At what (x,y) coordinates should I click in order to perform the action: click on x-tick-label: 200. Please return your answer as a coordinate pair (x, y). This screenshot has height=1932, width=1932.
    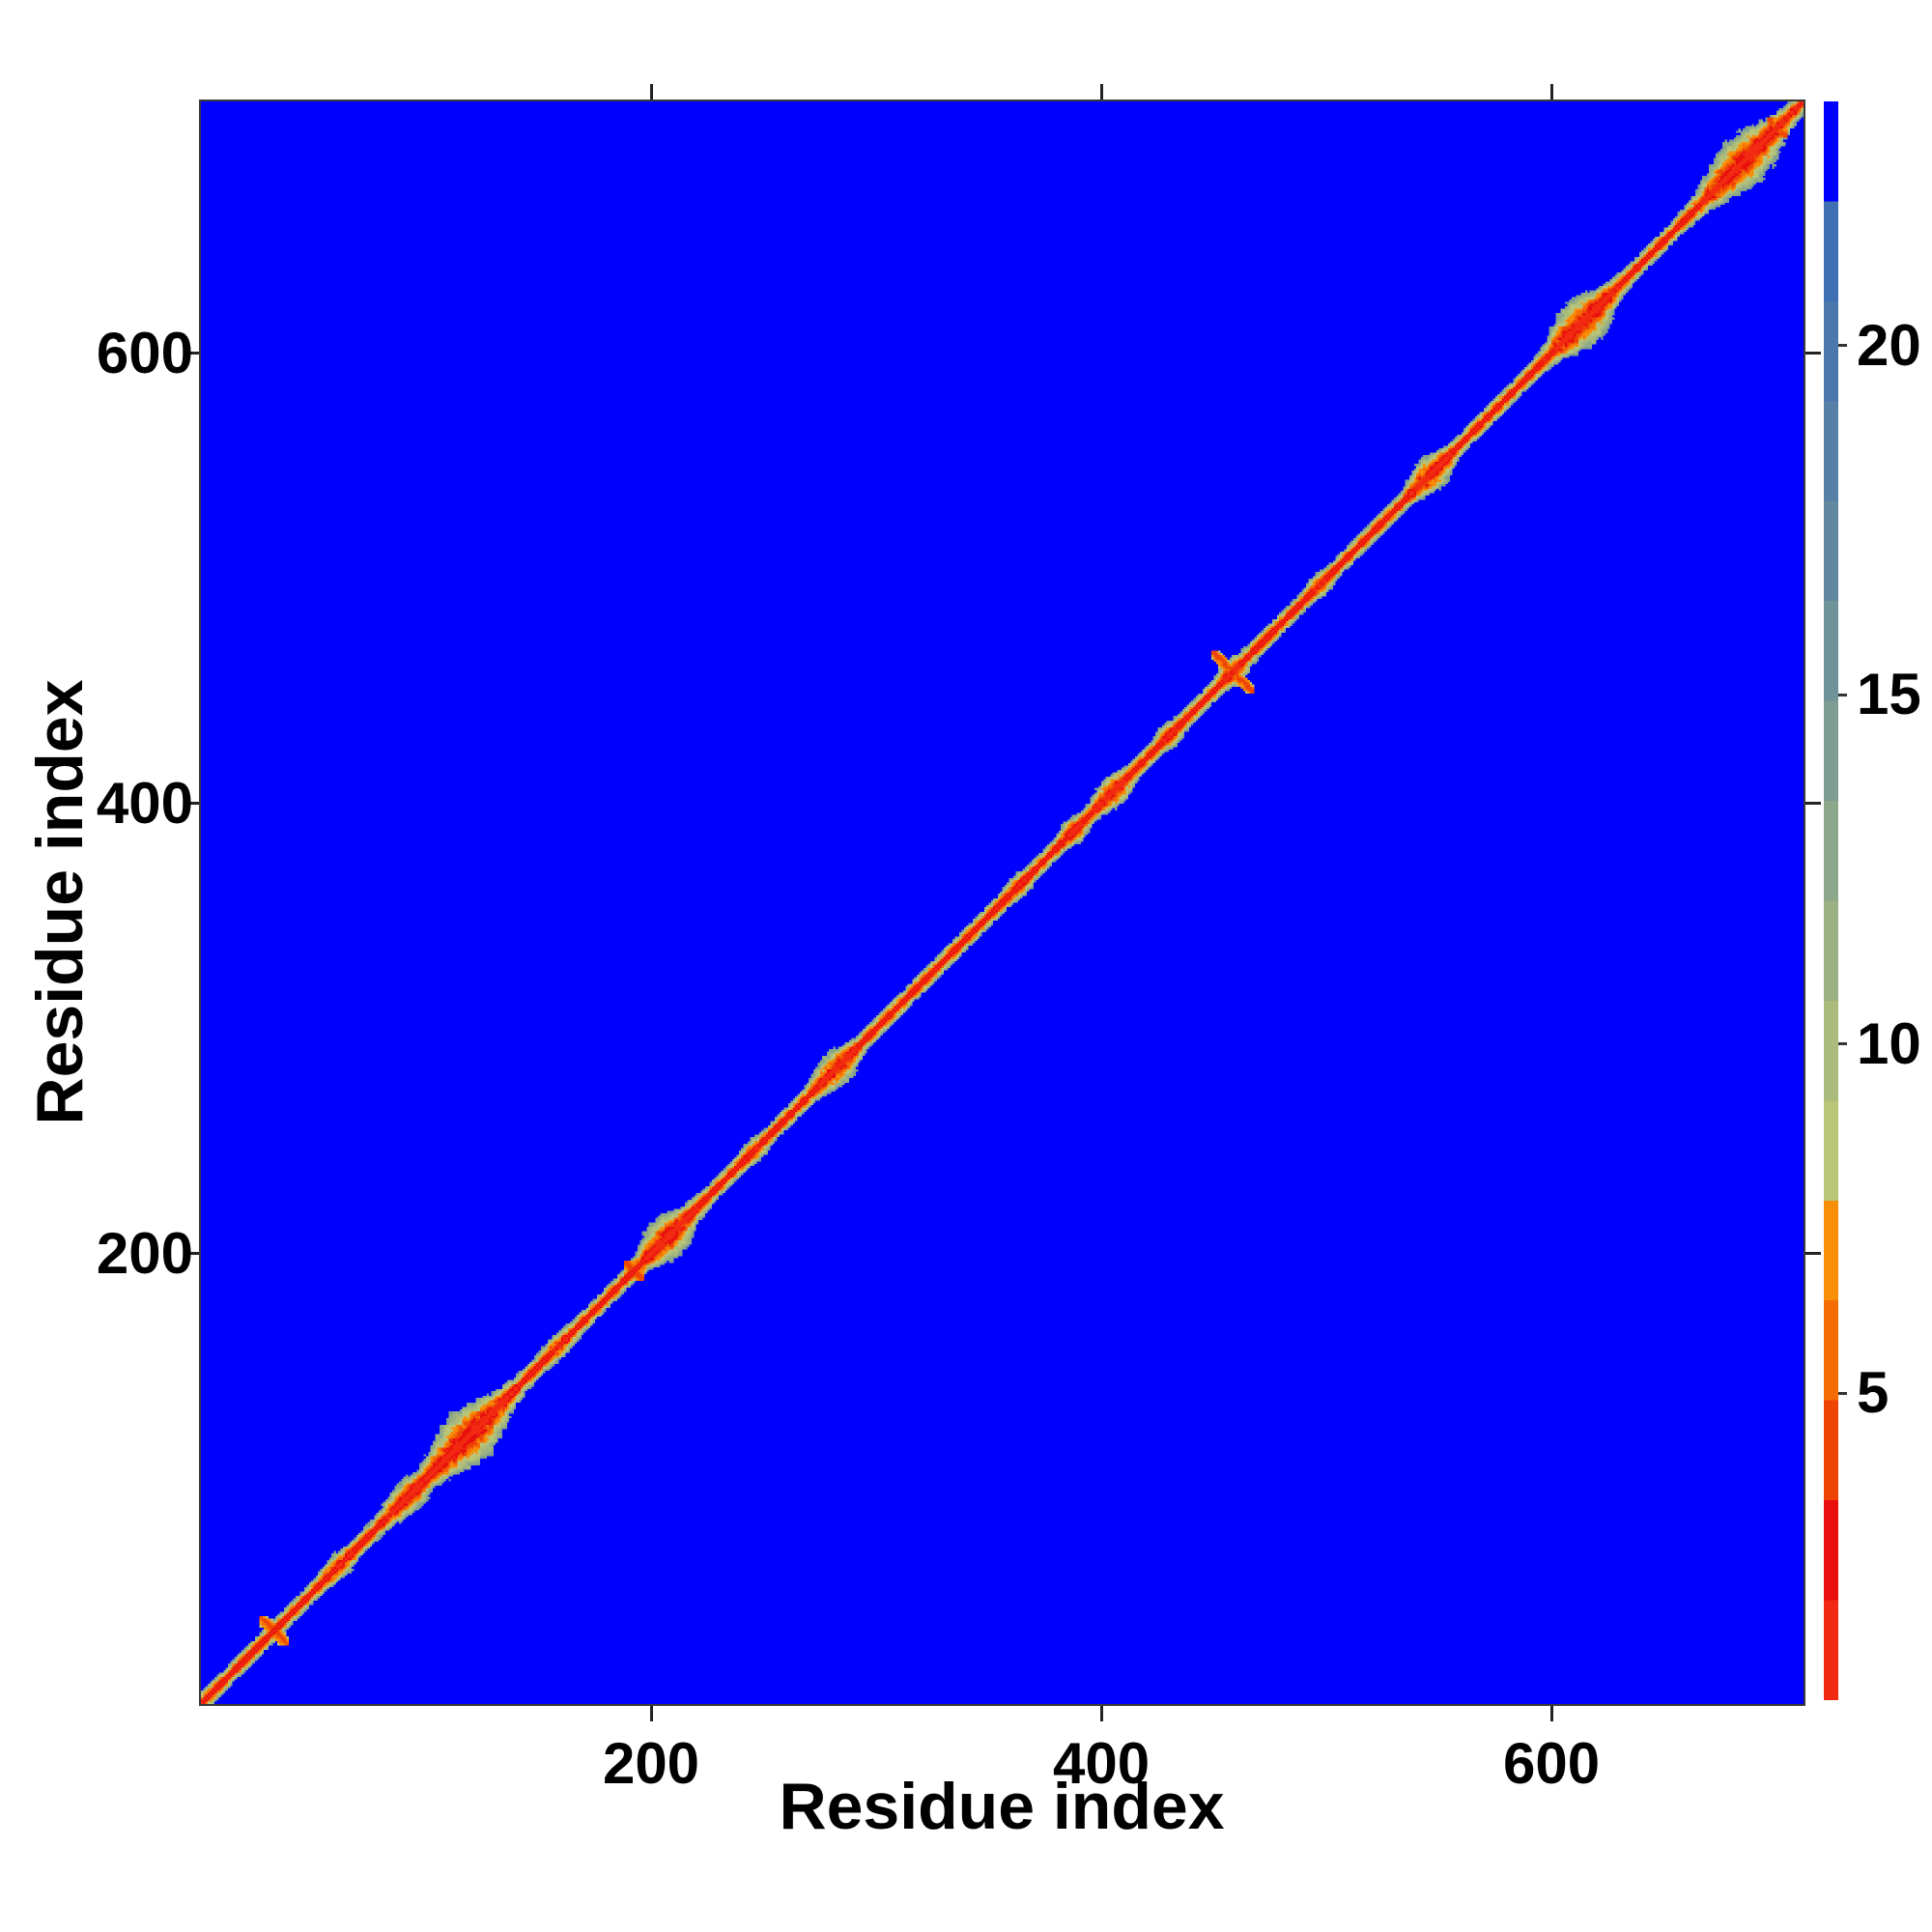
    Looking at the image, I should click on (651, 1763).